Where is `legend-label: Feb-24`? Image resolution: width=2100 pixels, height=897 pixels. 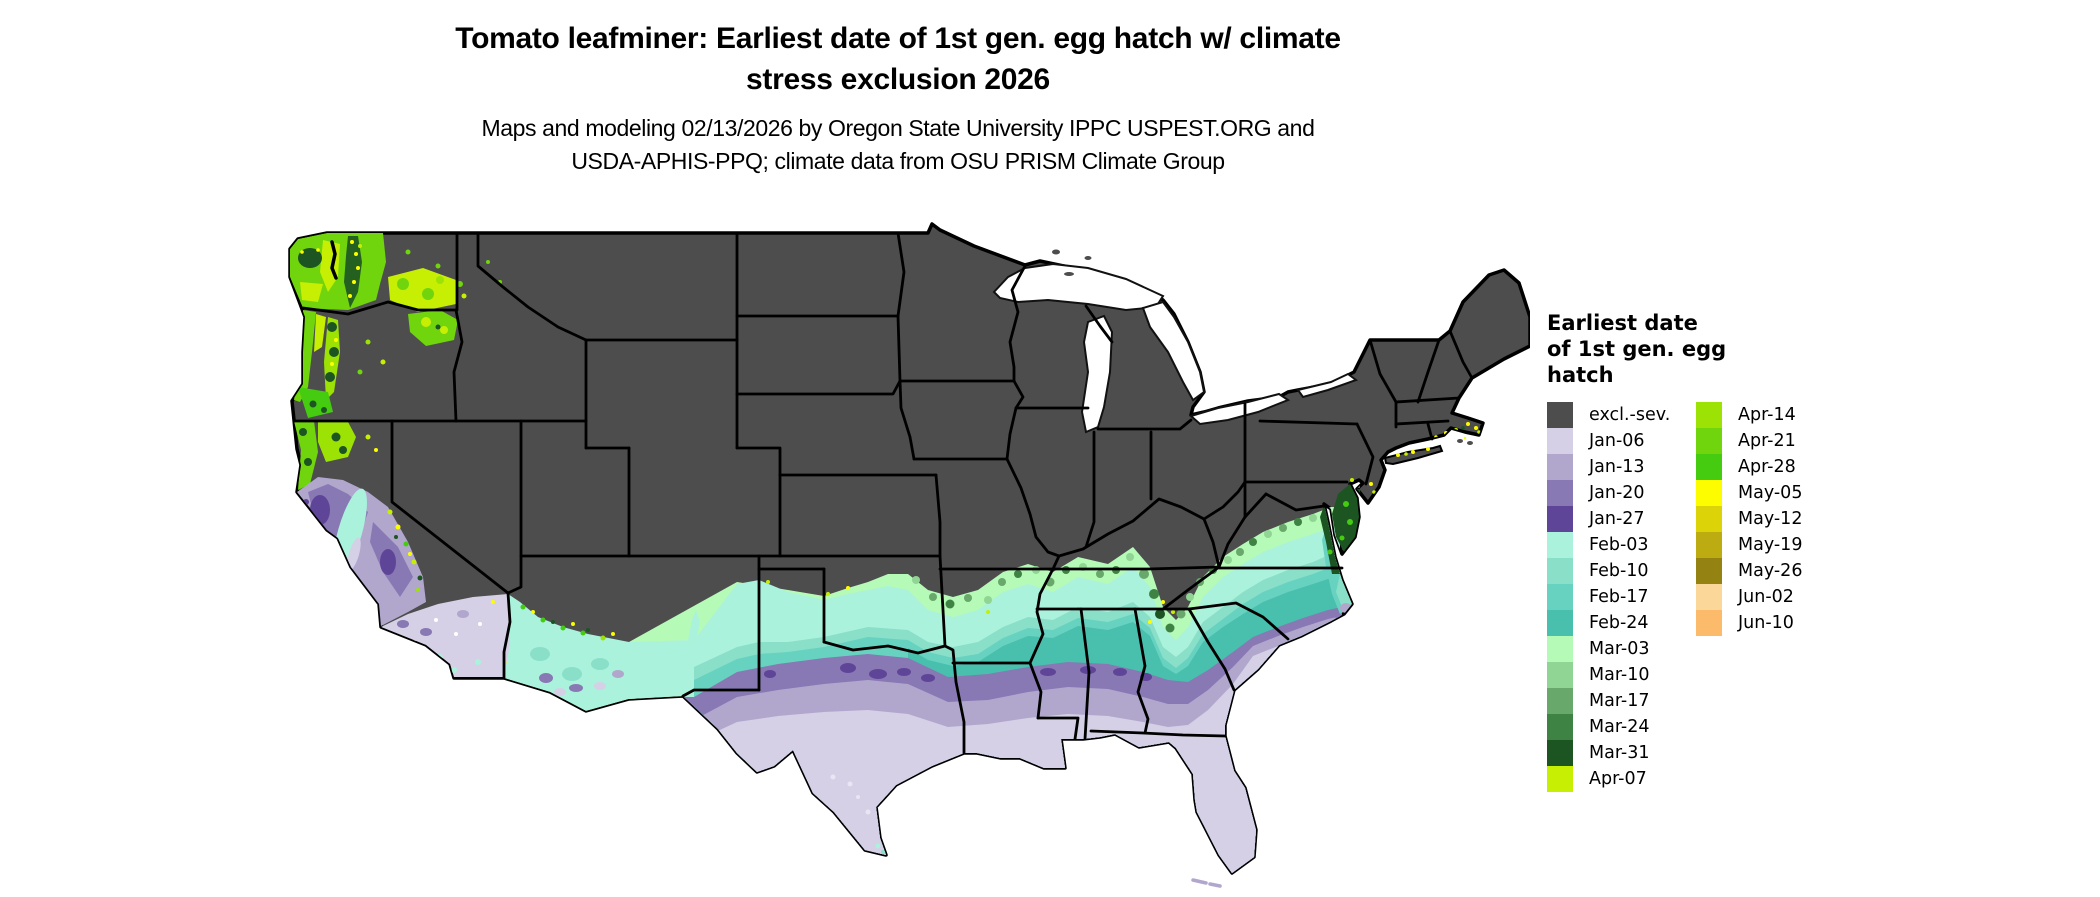
legend-label: Feb-24 is located at coordinates (1619, 623).